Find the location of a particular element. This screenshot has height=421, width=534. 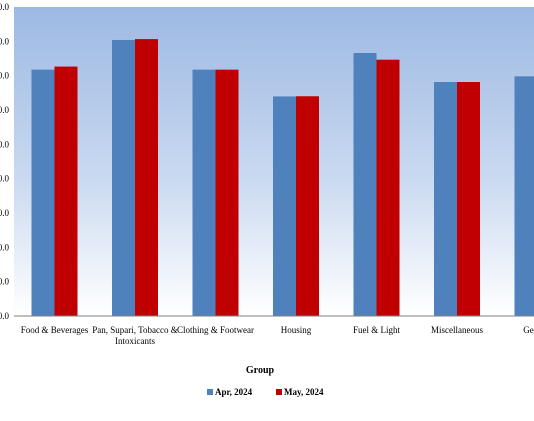

y-tick-label: 140.0 is located at coordinates (5, 76).